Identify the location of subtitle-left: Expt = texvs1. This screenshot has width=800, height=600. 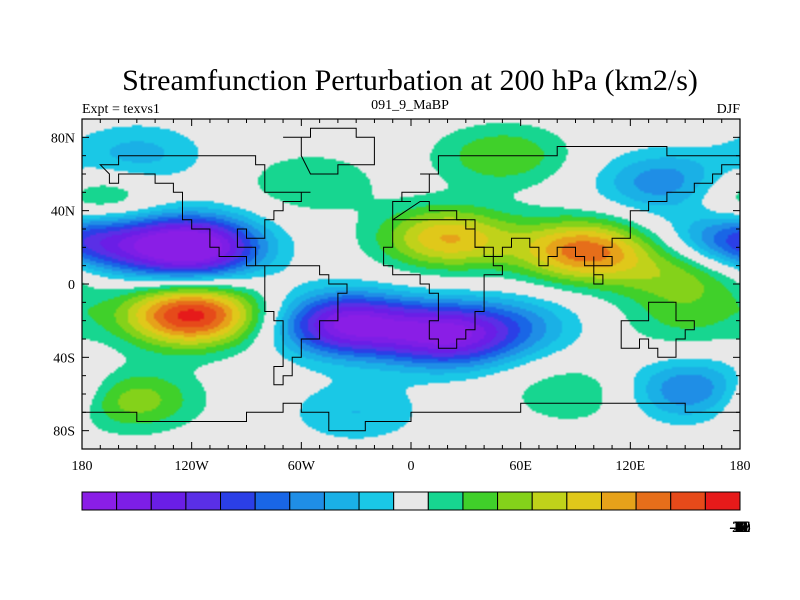
(121, 109).